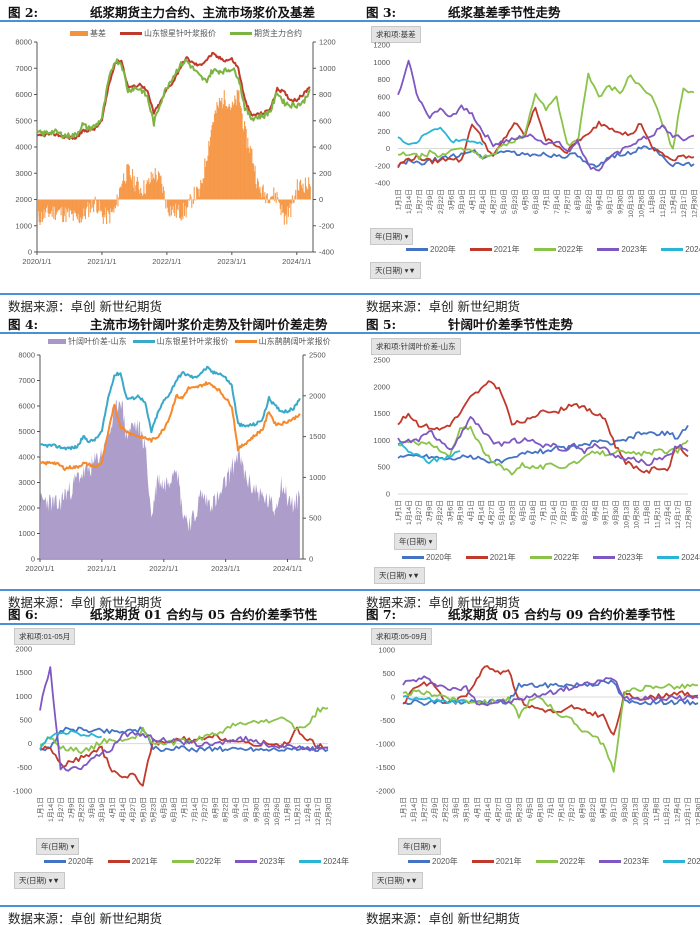 This screenshot has width=700, height=925. What do you see at coordinates (308, 809) in the screenshot?
I see `x-tick-label: 12月4日` at bounding box center [308, 809].